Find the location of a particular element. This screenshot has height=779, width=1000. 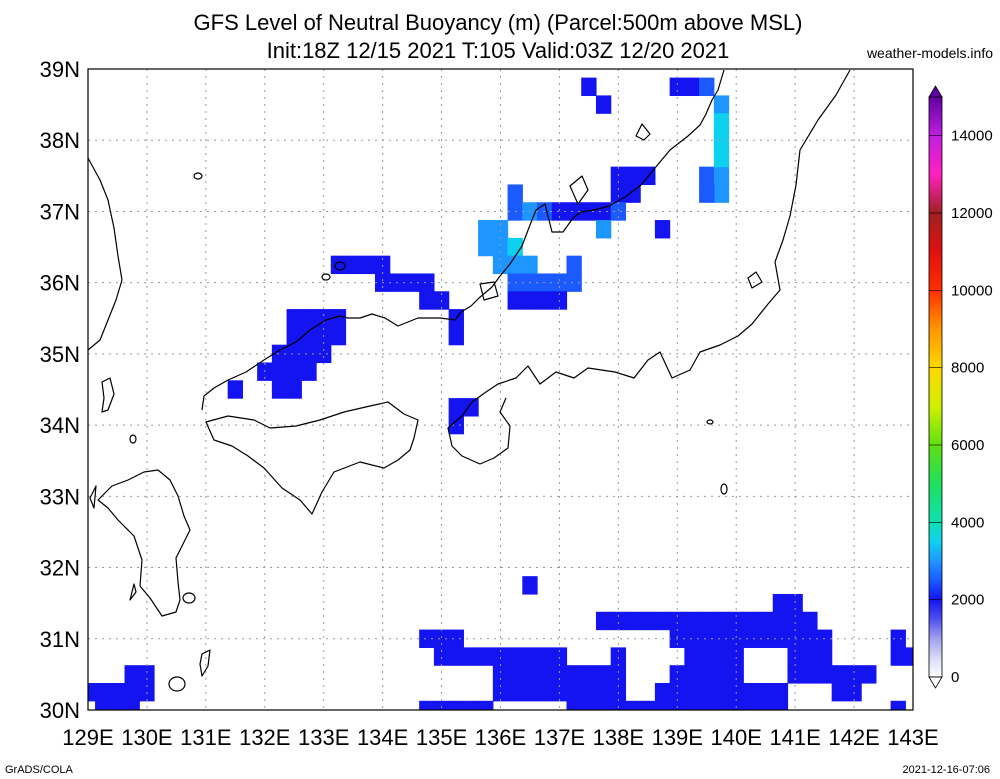

y-tick-label: 31N is located at coordinates (60, 639).